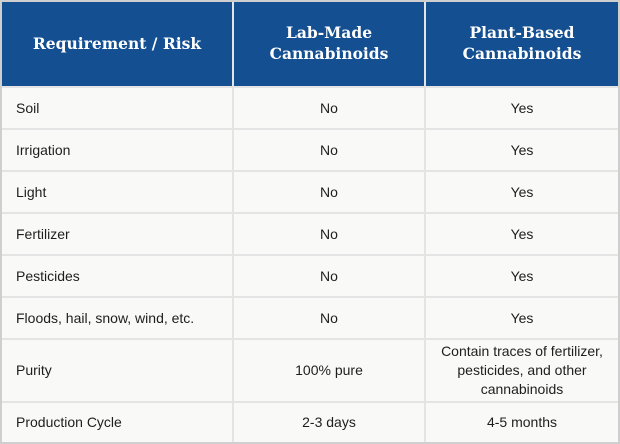 This screenshot has width=620, height=444. Describe the element at coordinates (329, 44) in the screenshot. I see `header-lab-made: Lab-Made Cannabinoids` at that location.